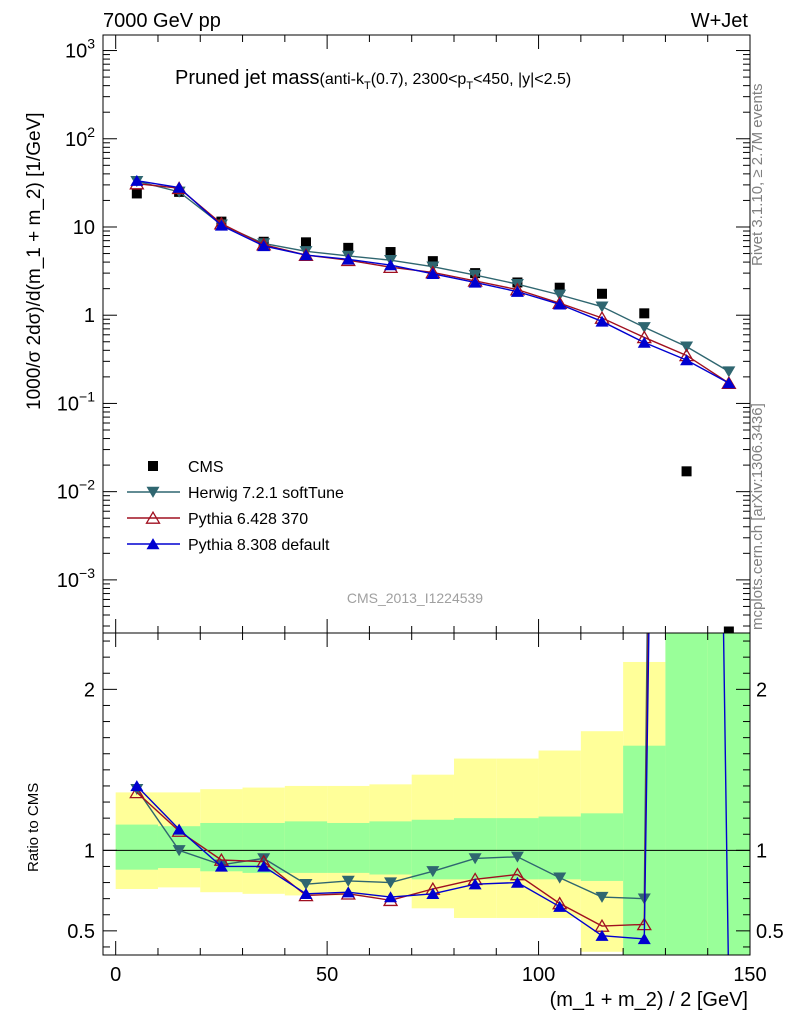 This screenshot has height=1024, width=786. What do you see at coordinates (342, 79) in the screenshot?
I see `plot-title-part1: (anti-k` at bounding box center [342, 79].